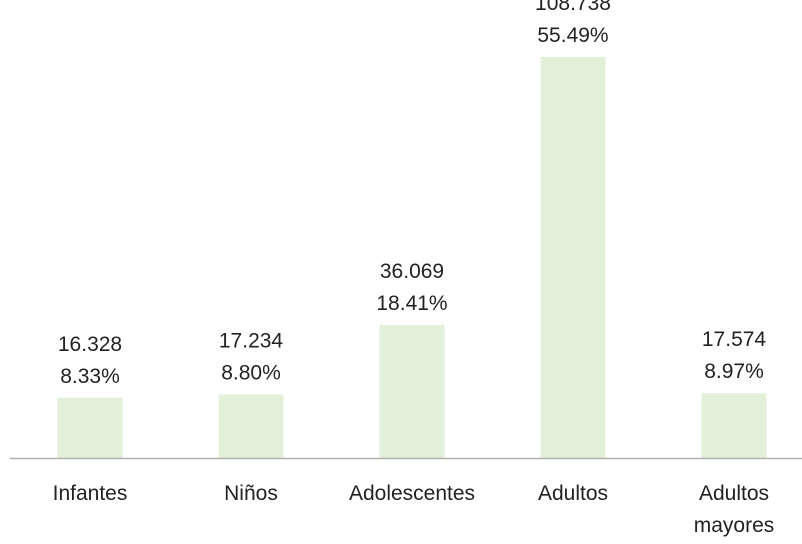  What do you see at coordinates (734, 493) in the screenshot?
I see `category-label-4-line-0: Adultos` at bounding box center [734, 493].